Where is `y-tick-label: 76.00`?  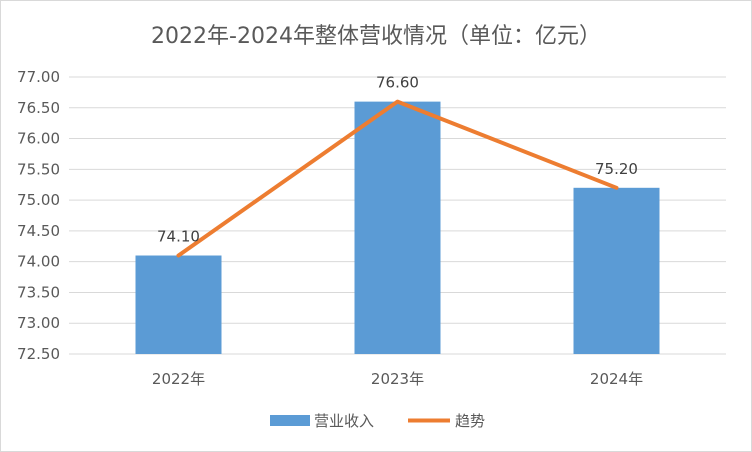
y-tick-label: 76.00 is located at coordinates (38, 139).